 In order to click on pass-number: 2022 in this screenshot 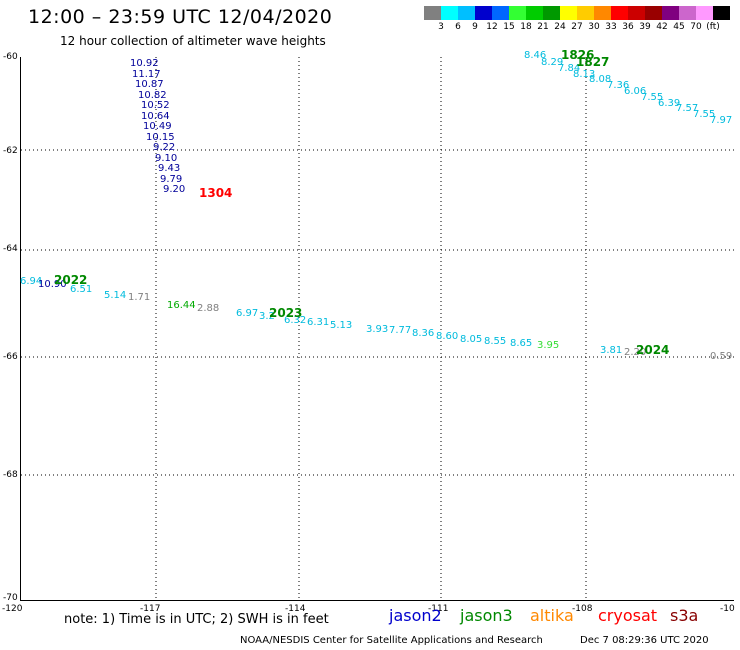, I will do `click(71, 280)`.